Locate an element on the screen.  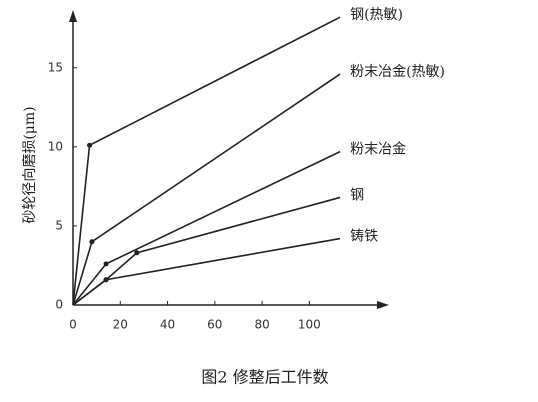
x-arrow is located at coordinates (383, 305).